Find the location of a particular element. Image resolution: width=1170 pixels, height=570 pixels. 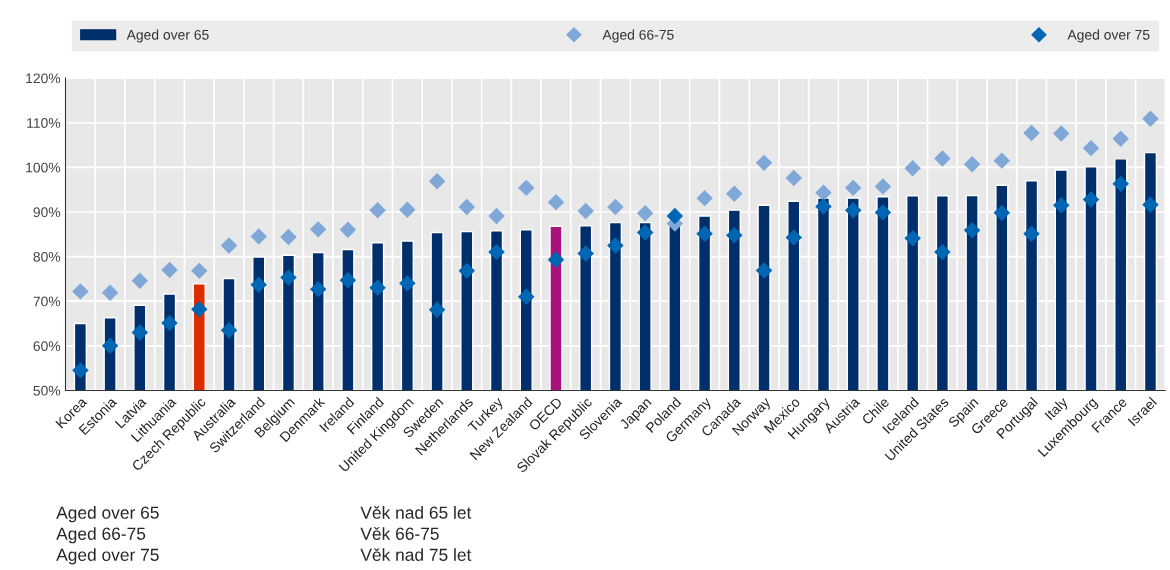

text: Aged 66-75 is located at coordinates (101, 535).